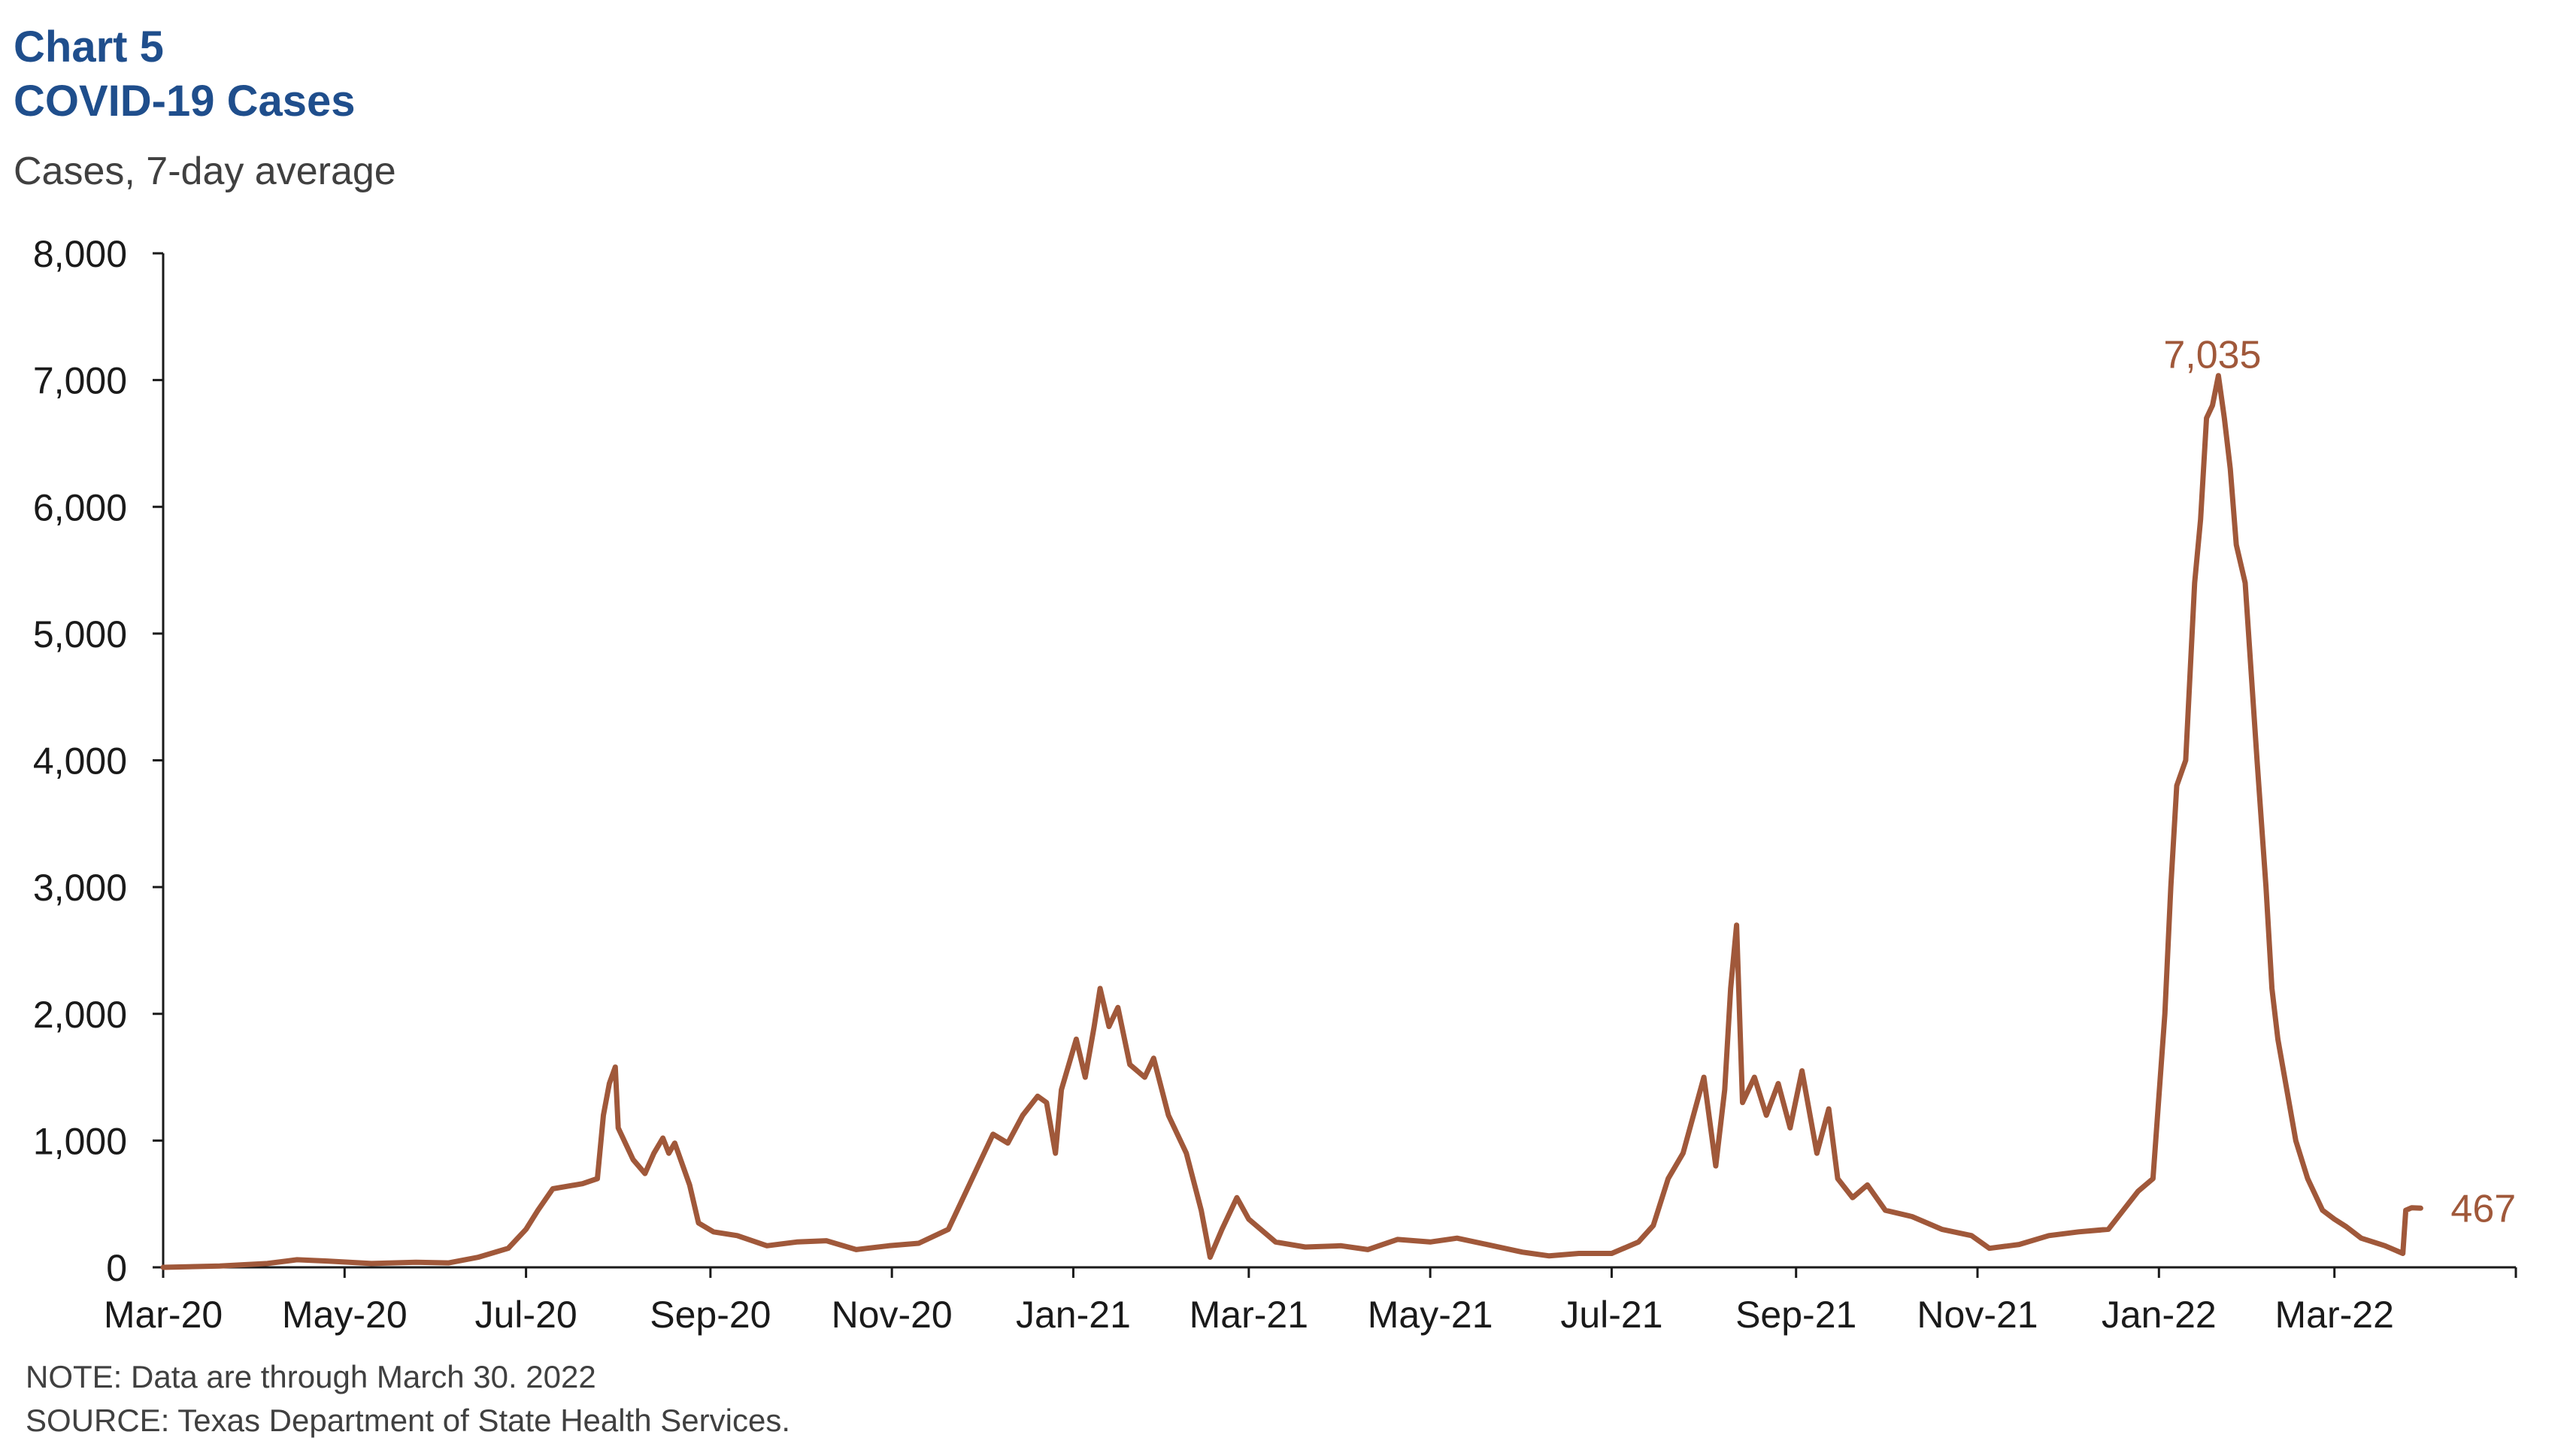 The height and width of the screenshot is (1456, 2573). I want to click on y-tick-label: 0, so click(116, 1268).